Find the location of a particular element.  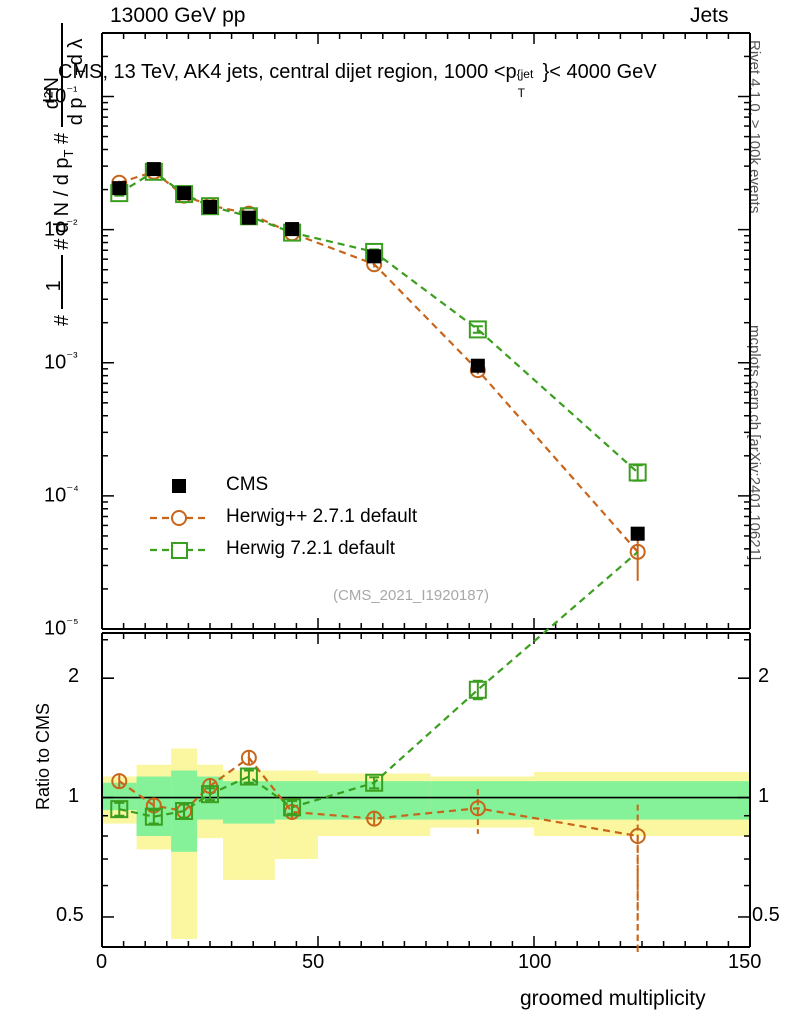

header-right: Jets is located at coordinates (709, 15).